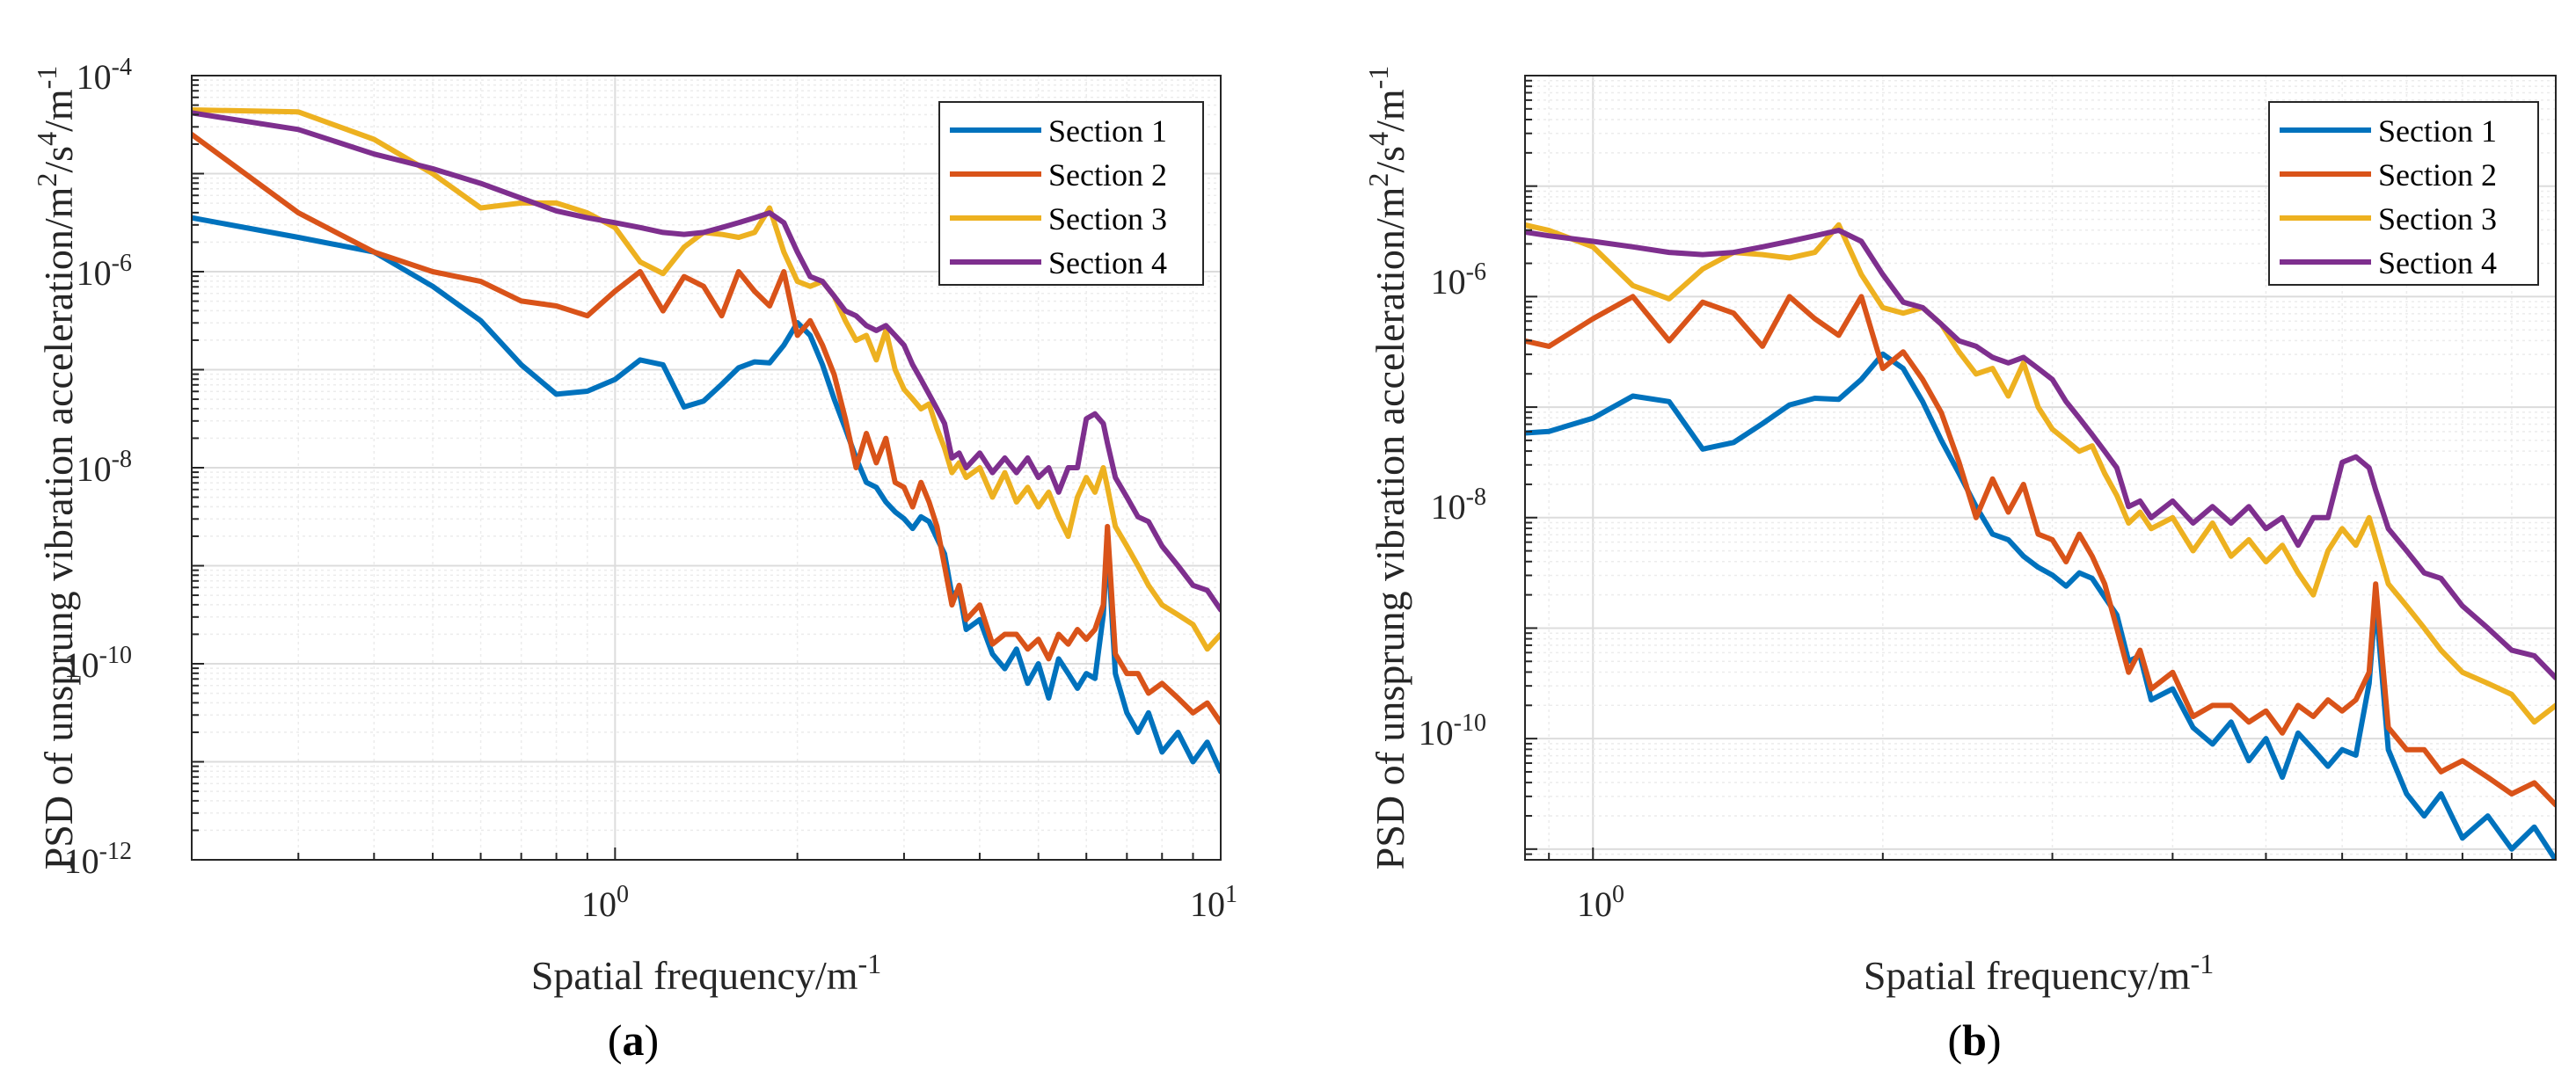 This screenshot has width=2576, height=1084. What do you see at coordinates (1213, 902) in the screenshot?
I see `panel-a-xtick-label: 10¹` at bounding box center [1213, 902].